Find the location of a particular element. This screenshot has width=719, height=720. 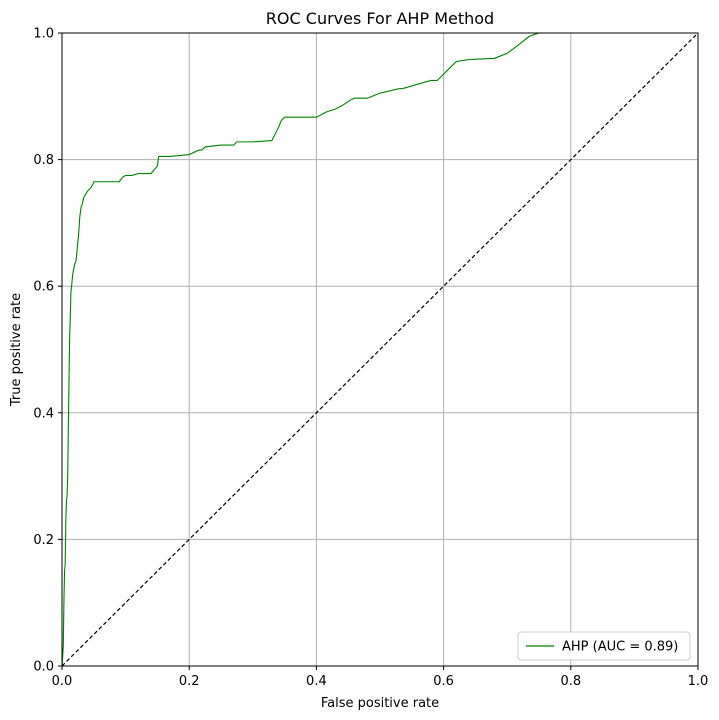

y-tick-label: 1.0 is located at coordinates (43, 34).